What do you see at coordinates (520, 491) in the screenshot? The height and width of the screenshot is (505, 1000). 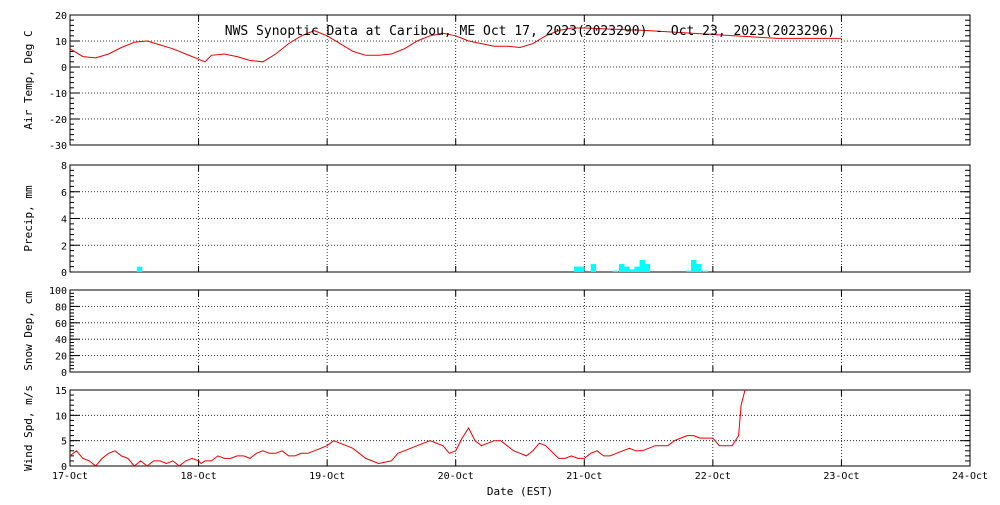 I see `x-axis-label: Date (EST)` at bounding box center [520, 491].